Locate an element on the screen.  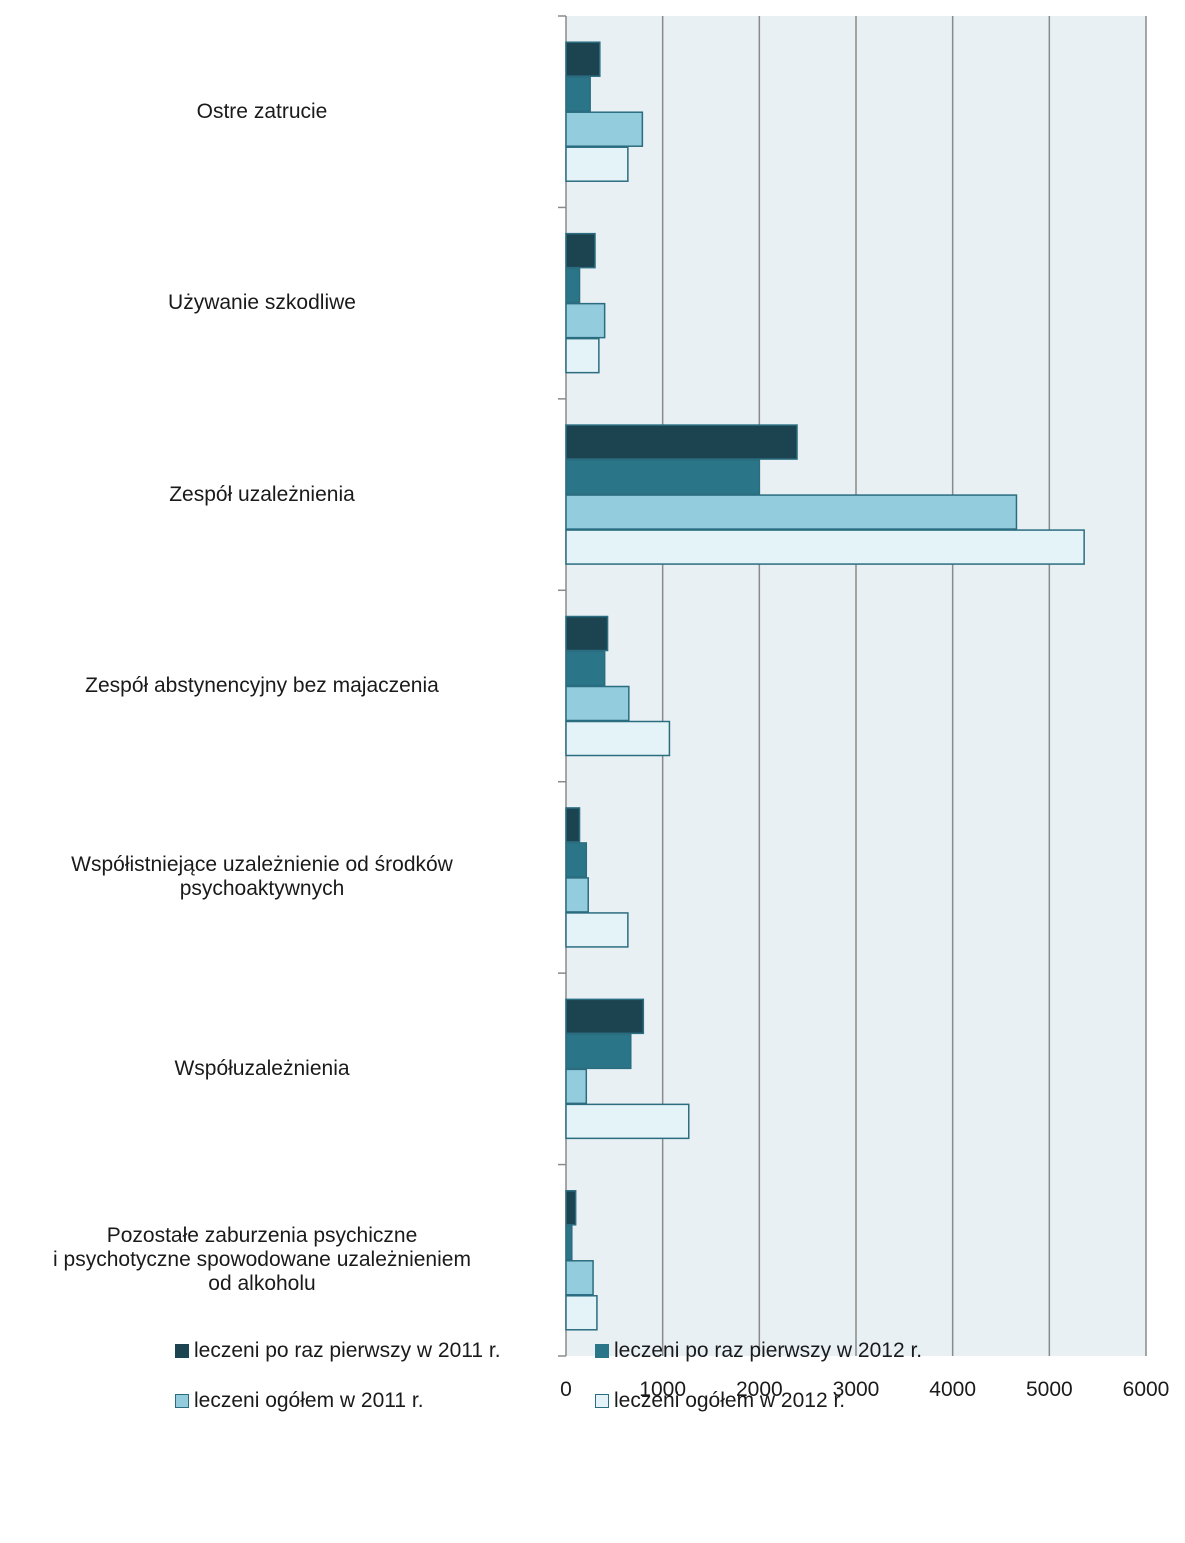
x-tick-label: 2000 is located at coordinates (759, 1389).